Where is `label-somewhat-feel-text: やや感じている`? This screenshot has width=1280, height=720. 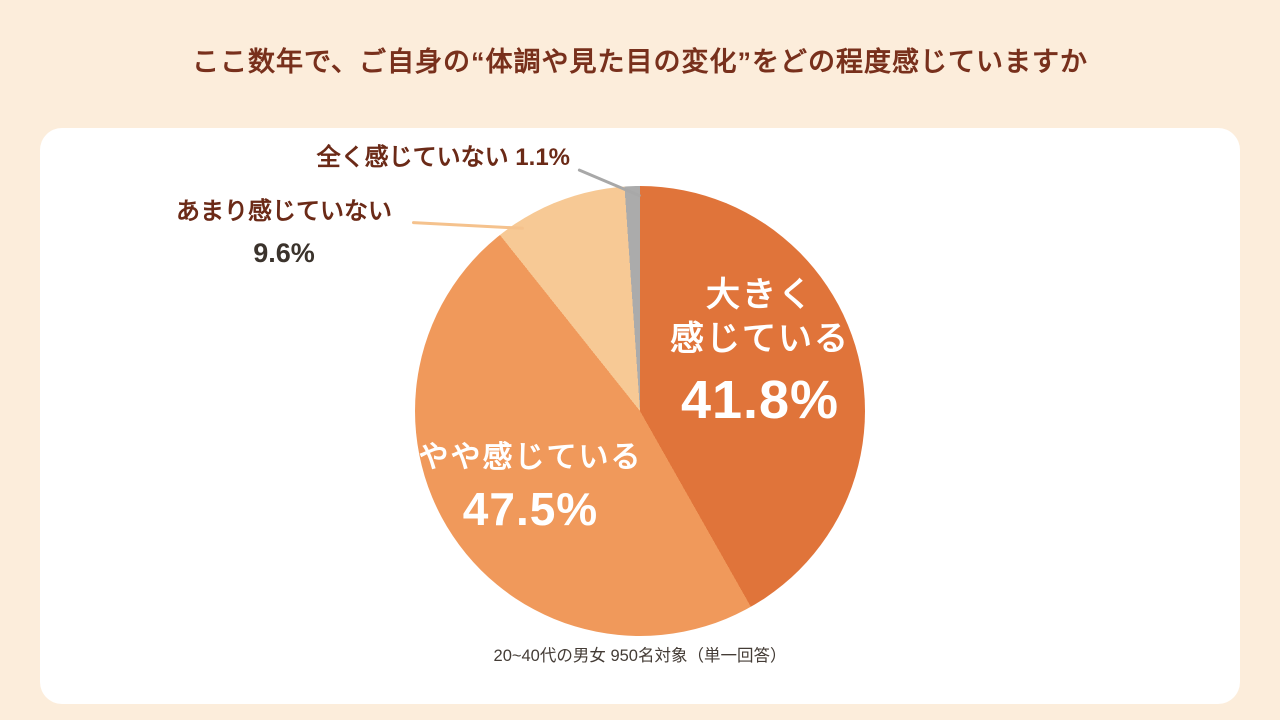
label-somewhat-feel-text: やや感じている is located at coordinates (530, 457).